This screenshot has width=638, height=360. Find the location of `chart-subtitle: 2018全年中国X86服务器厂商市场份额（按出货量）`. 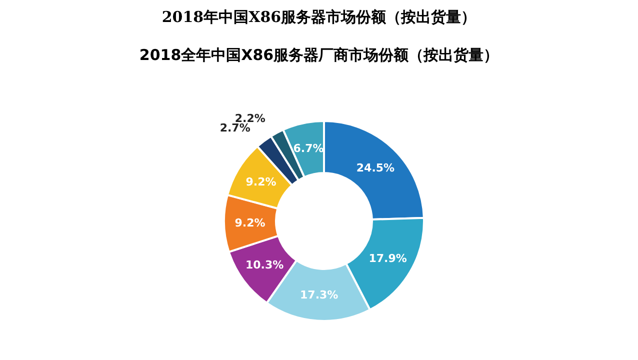

chart-subtitle: 2018全年中国X86服务器厂商市场份额（按出货量） is located at coordinates (319, 56).